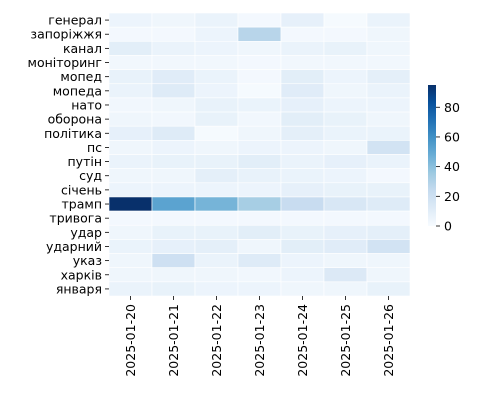  Describe the element at coordinates (130, 340) in the screenshot. I see `x-tick-label: 2025-01-20` at that location.